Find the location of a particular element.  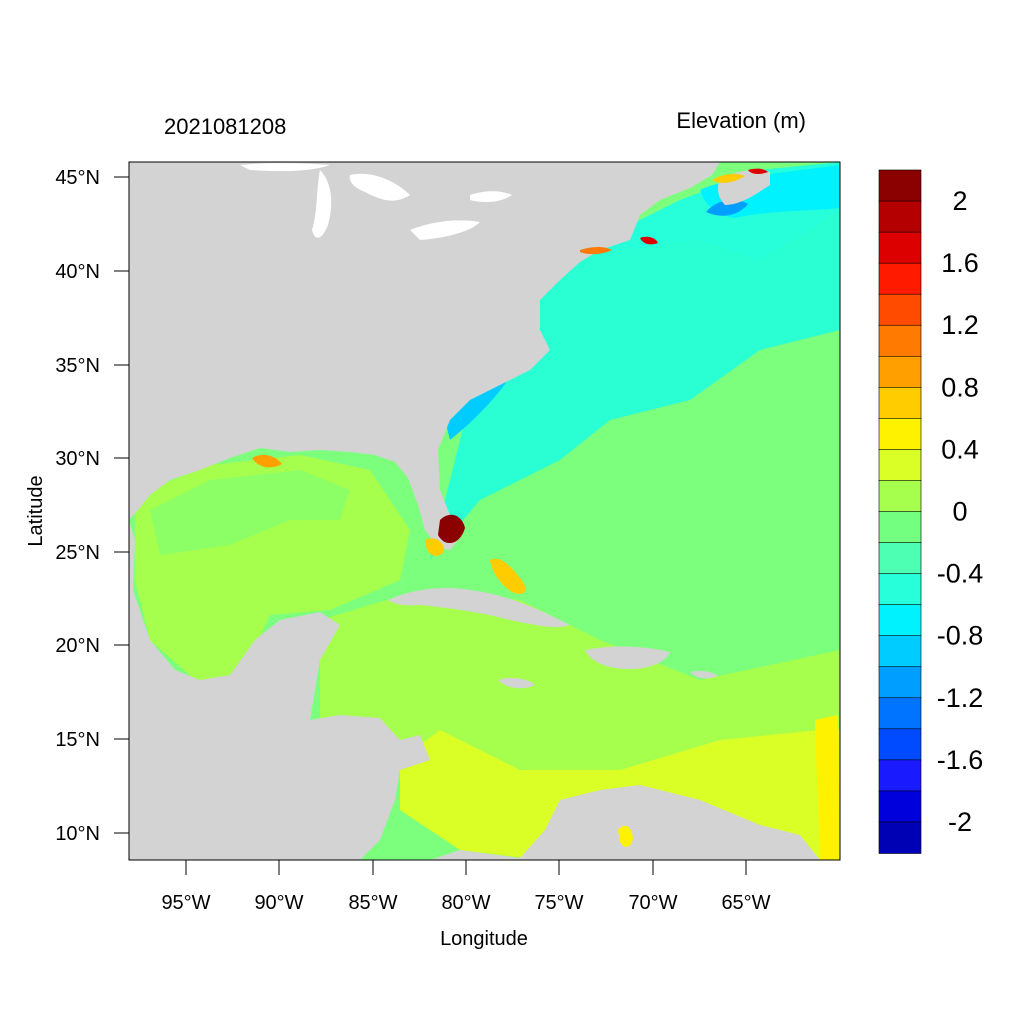

colorbar-label: -1.2 is located at coordinates (960, 698).